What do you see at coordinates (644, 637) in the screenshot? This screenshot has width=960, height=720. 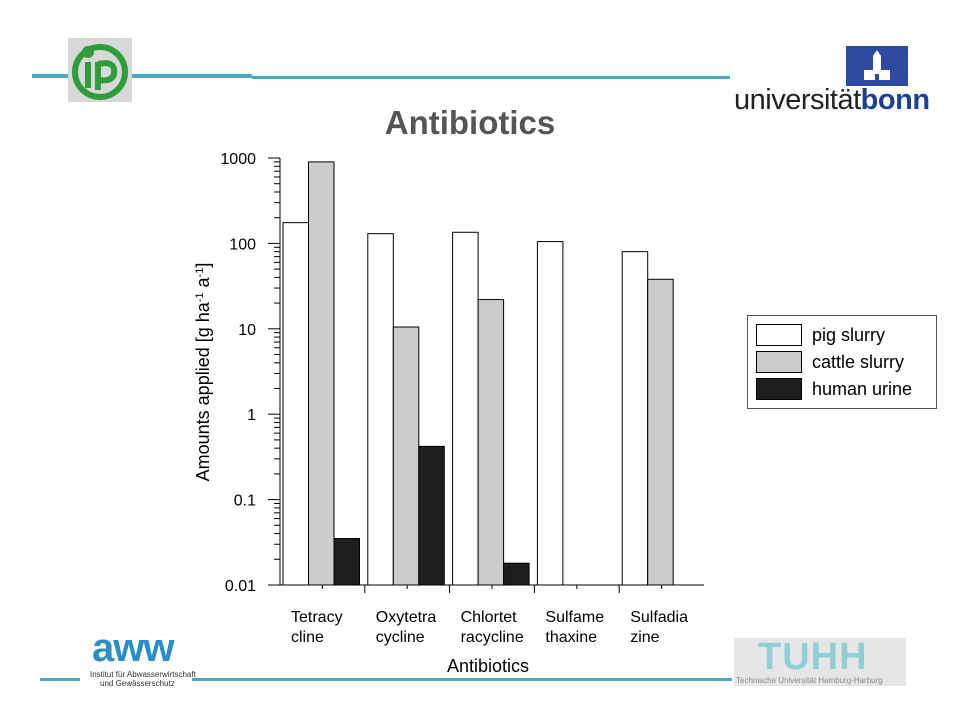 I see `x-tick-label: zine` at bounding box center [644, 637].